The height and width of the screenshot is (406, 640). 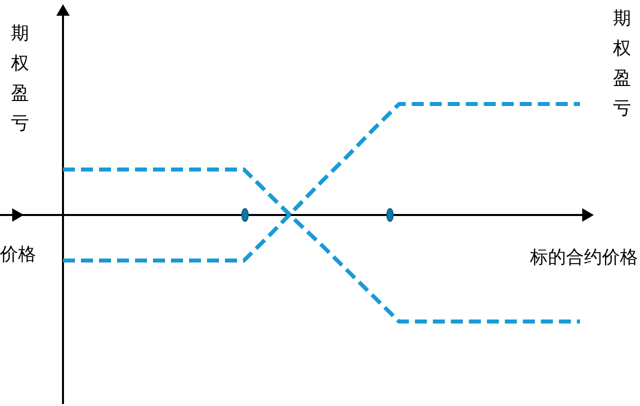 What do you see at coordinates (18, 254) in the screenshot?
I see `text: 价格` at bounding box center [18, 254].